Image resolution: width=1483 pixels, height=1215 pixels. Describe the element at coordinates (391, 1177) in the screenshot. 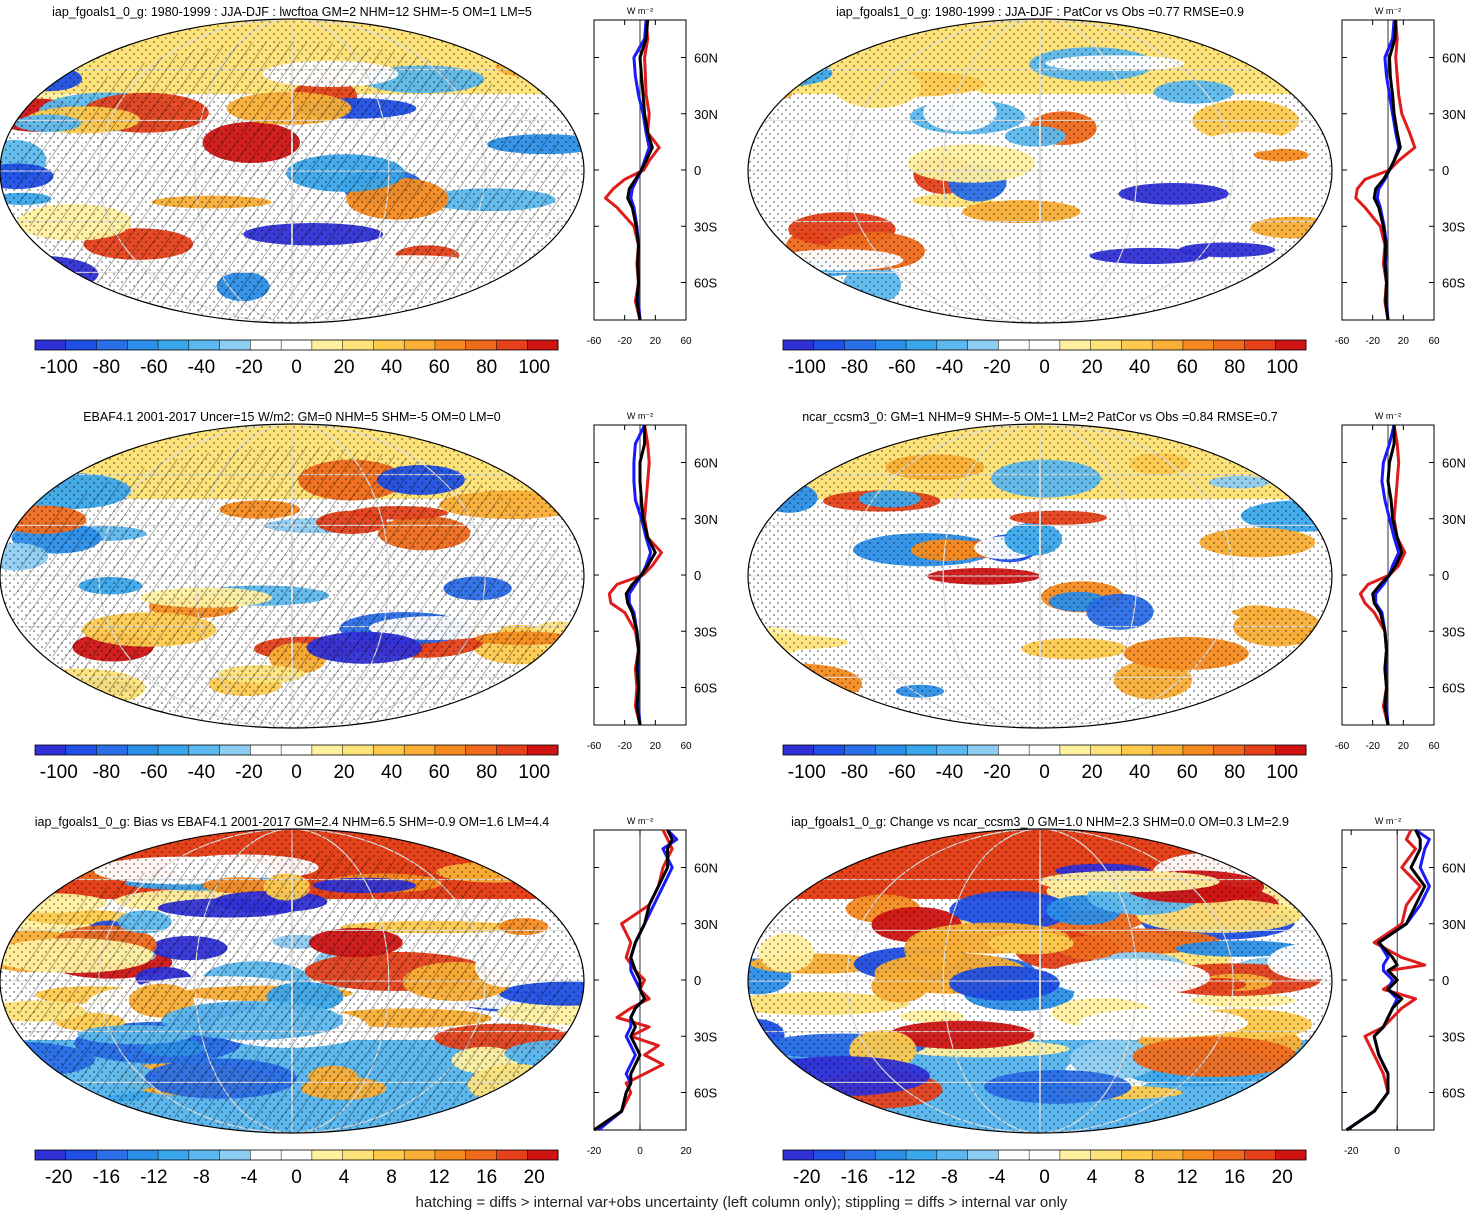

I see `colorbar-tick-label: 8` at that location.